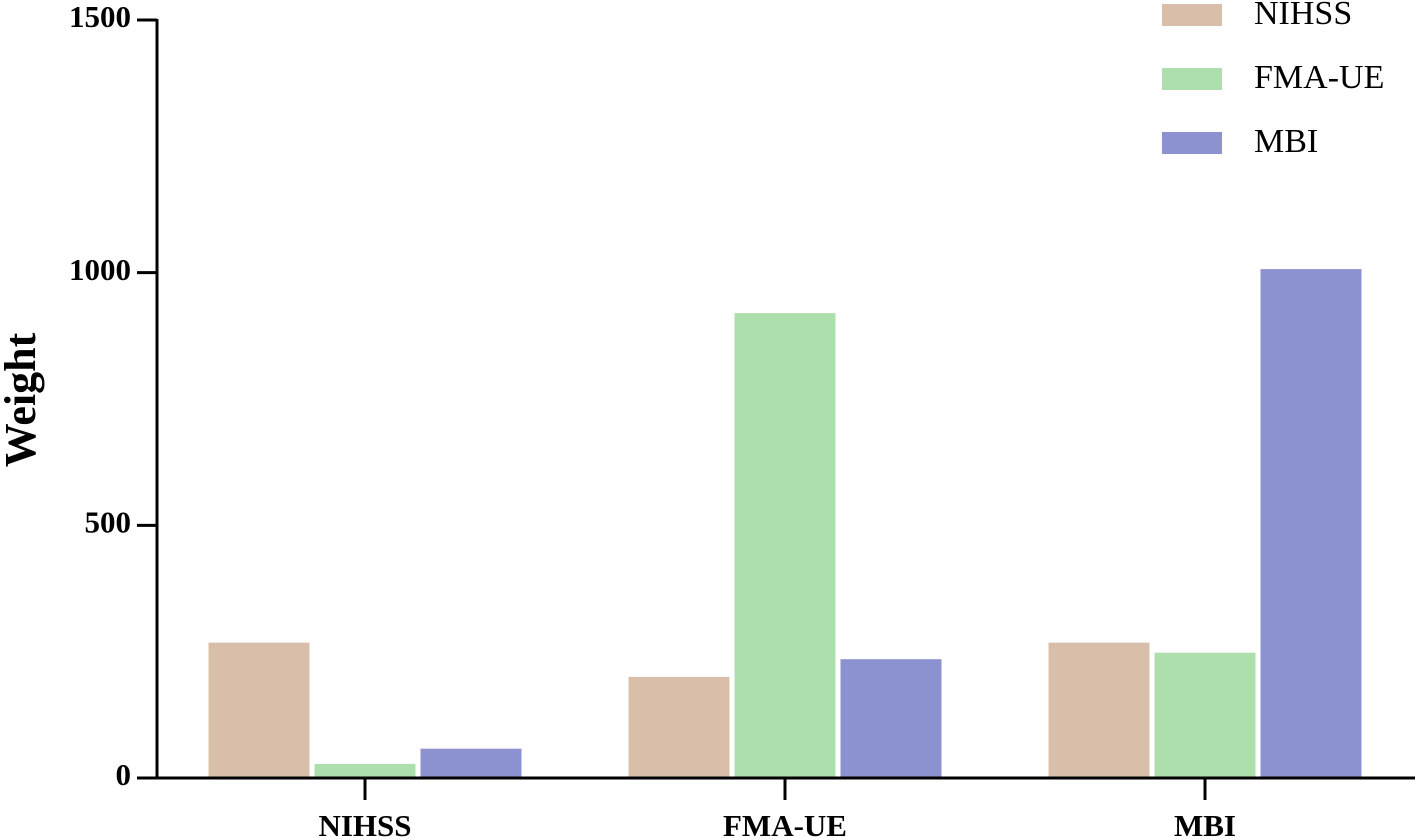 The width and height of the screenshot is (1417, 840). What do you see at coordinates (785, 545) in the screenshot?
I see `bar-fma-ue-fma-ue` at bounding box center [785, 545].